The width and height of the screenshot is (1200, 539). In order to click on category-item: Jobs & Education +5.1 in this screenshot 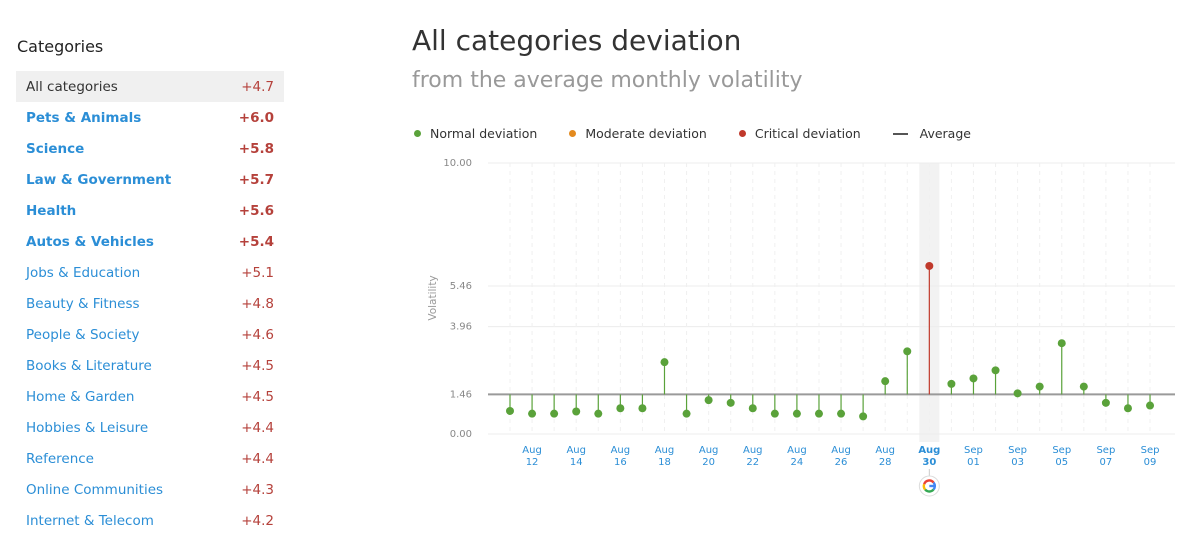, I will do `click(150, 272)`.